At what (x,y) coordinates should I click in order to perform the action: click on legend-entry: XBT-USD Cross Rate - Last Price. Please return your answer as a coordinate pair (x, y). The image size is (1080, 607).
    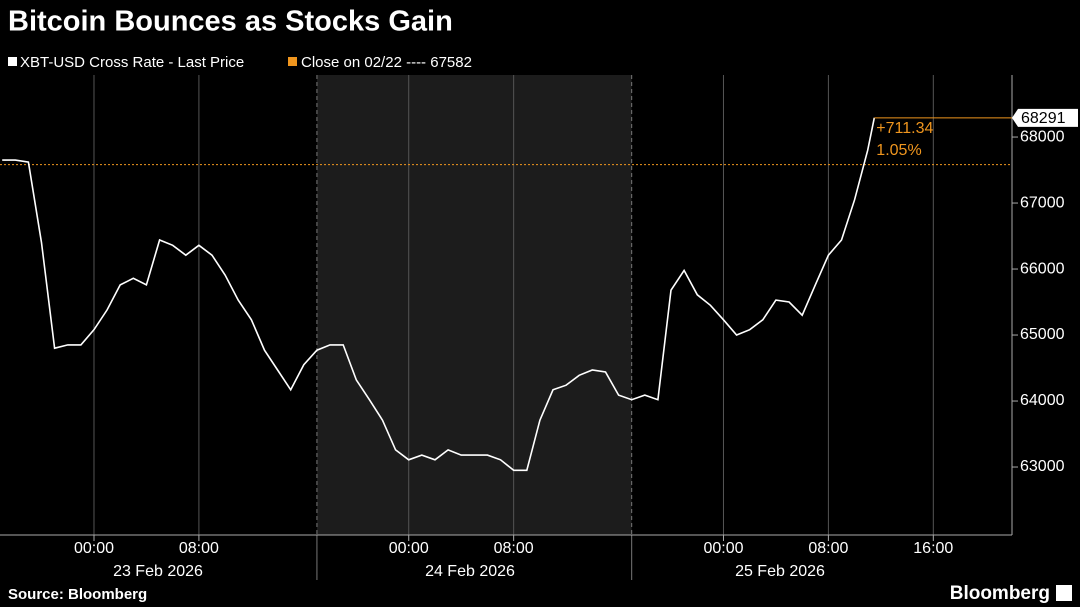
    Looking at the image, I should click on (132, 62).